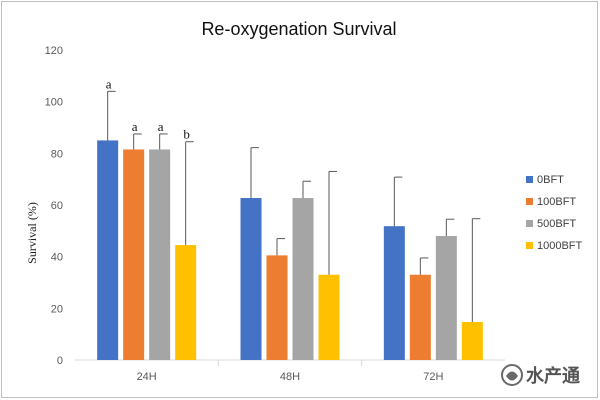  I want to click on y-tick-label: 100, so click(54, 103).